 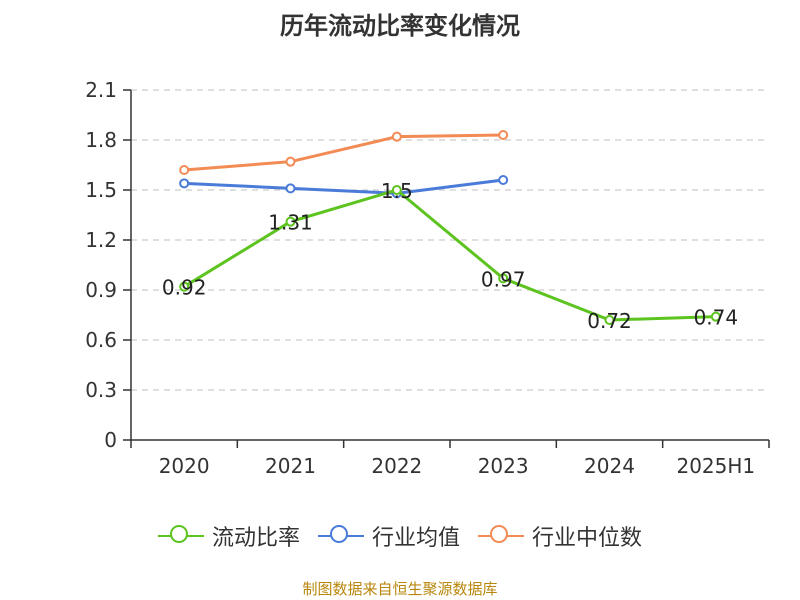 I want to click on legend-label: 行业中位数, so click(x=587, y=538).